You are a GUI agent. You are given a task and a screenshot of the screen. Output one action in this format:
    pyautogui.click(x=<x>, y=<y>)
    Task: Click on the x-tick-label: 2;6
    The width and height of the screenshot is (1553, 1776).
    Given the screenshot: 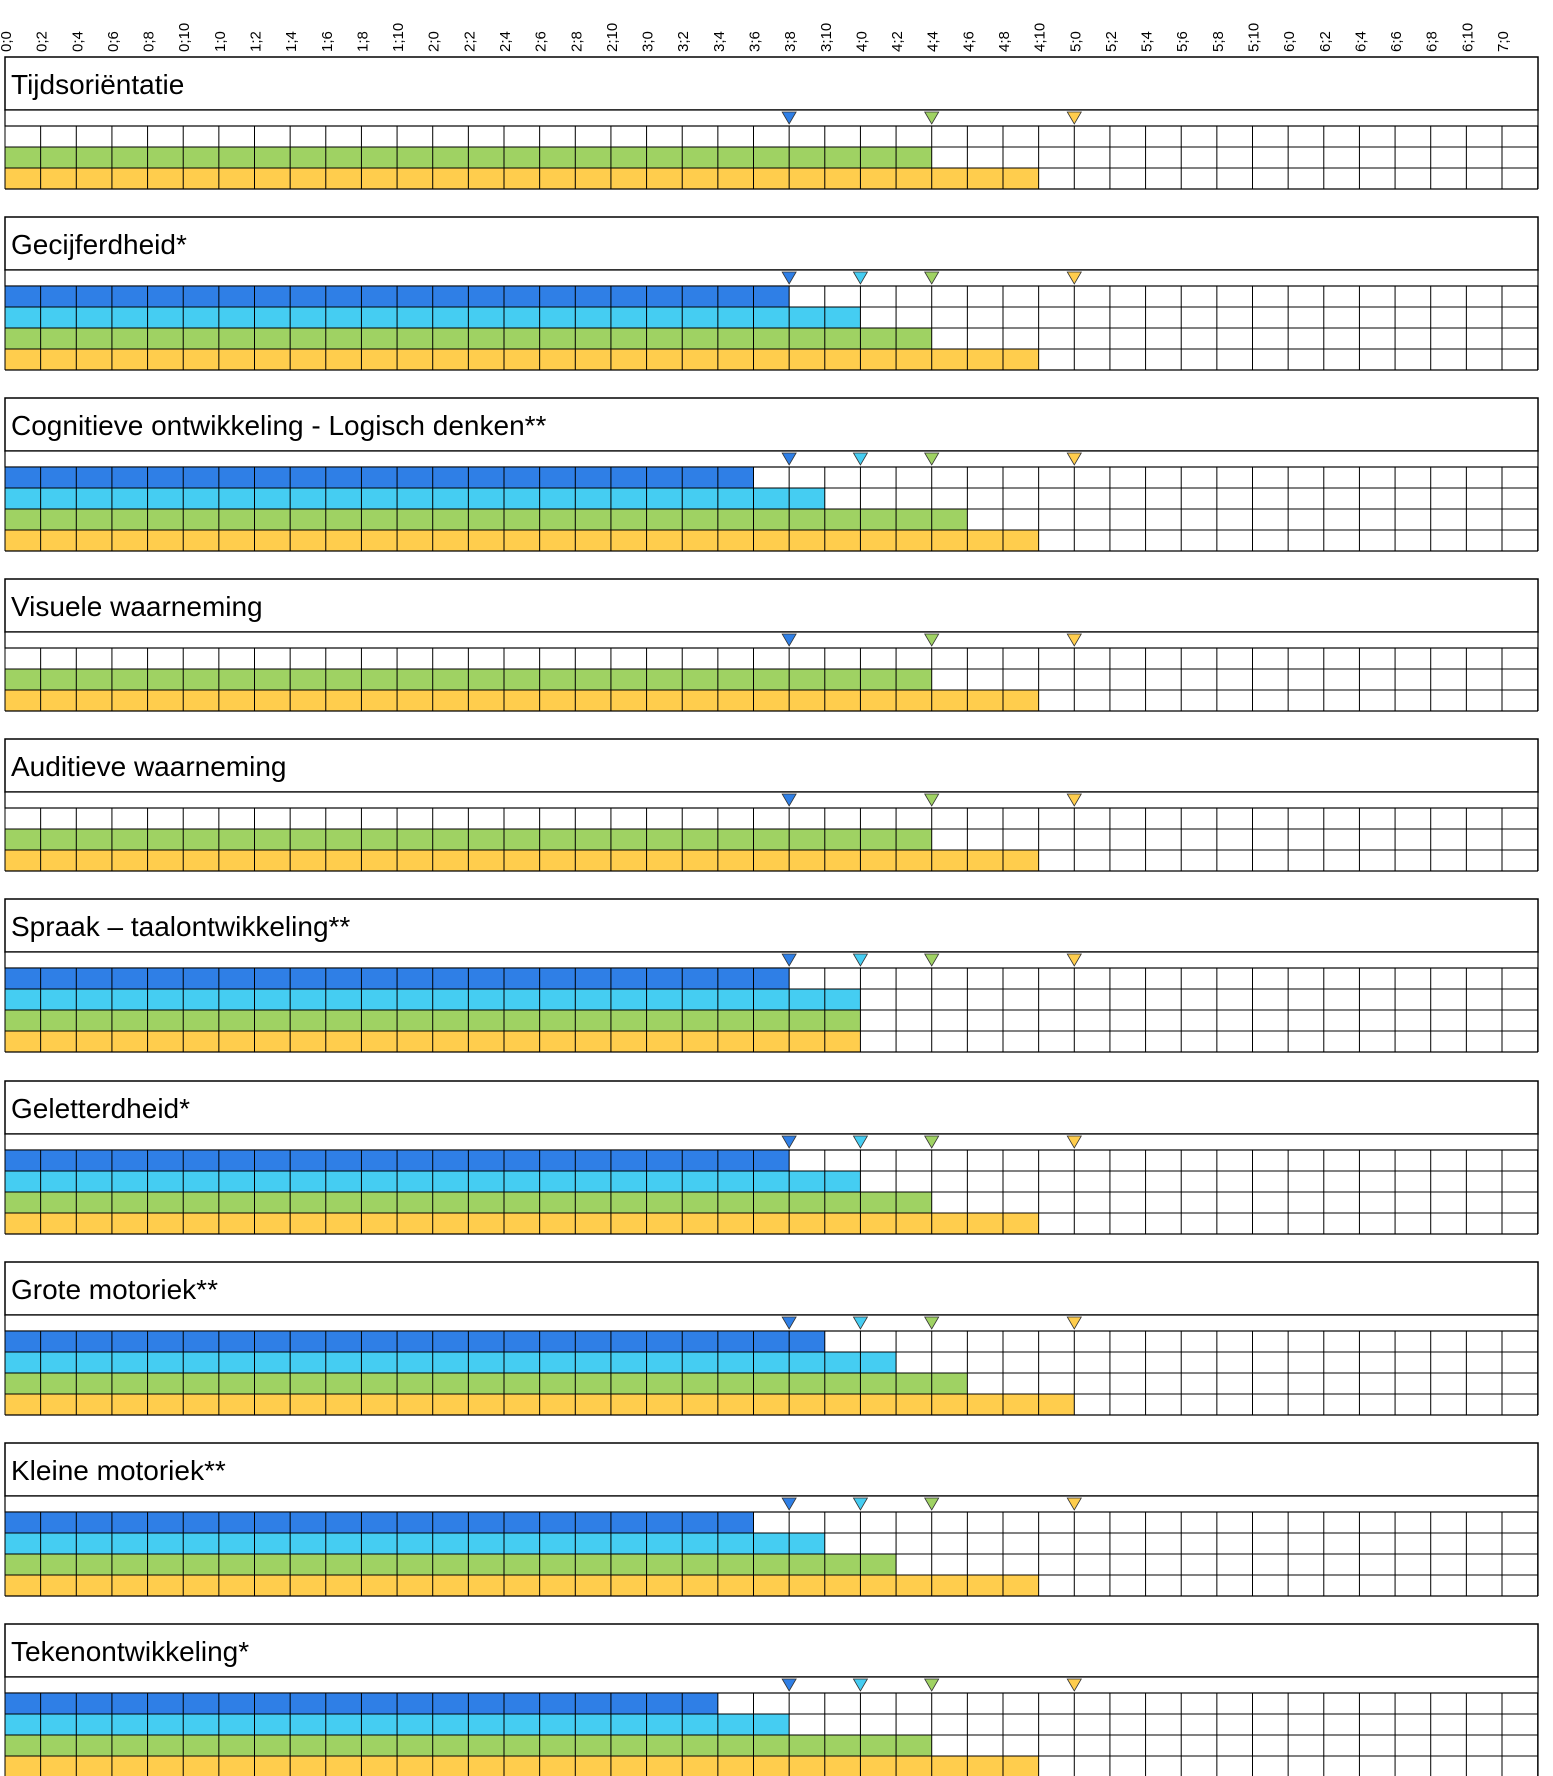 What is the action you would take?
    pyautogui.click(x=541, y=41)
    